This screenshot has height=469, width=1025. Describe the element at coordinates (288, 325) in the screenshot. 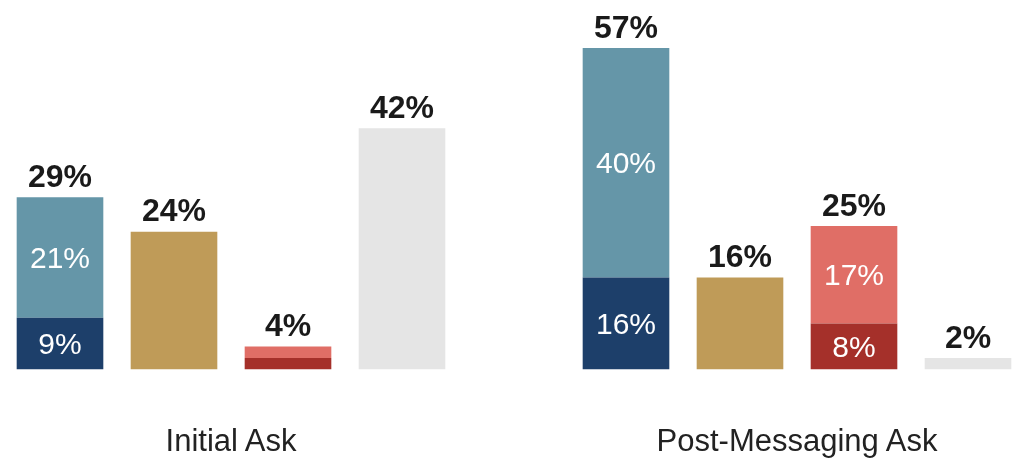

I see `total-label: 4%` at that location.